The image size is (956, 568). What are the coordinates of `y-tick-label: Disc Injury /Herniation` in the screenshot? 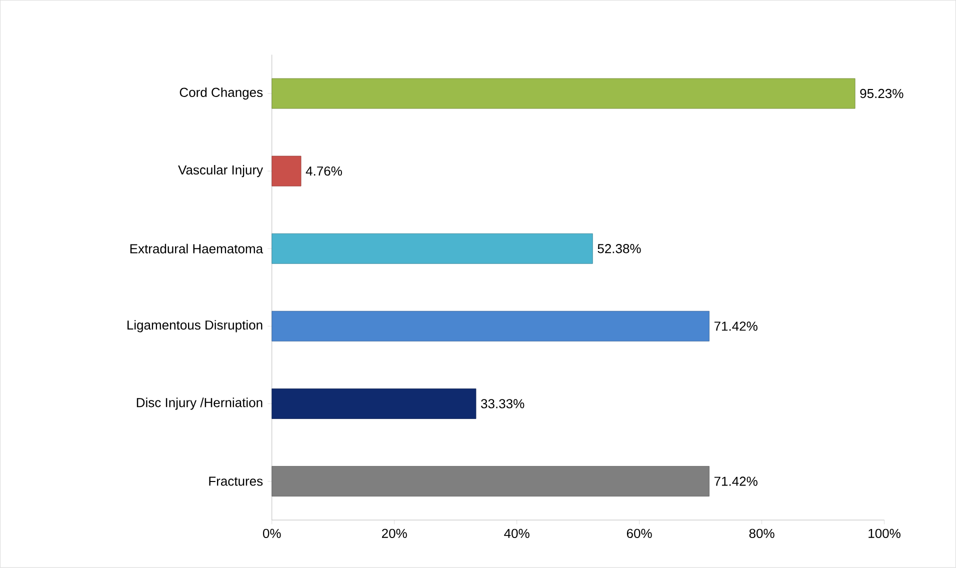 It's located at (199, 404).